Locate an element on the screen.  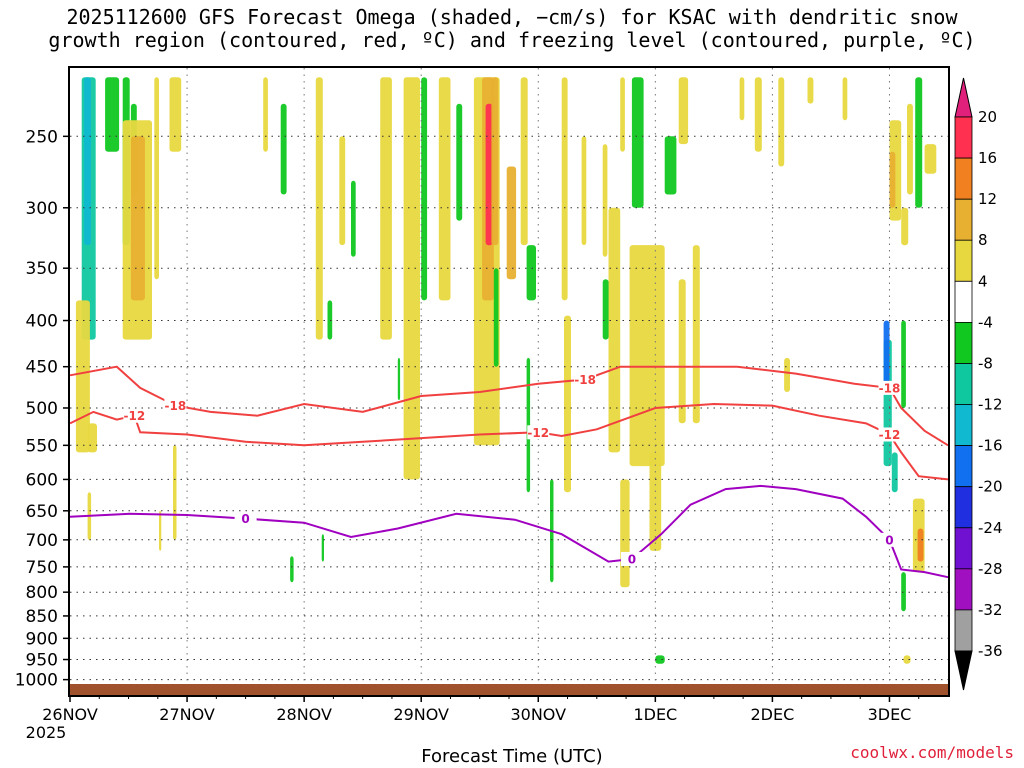
x-tick-label: 27NOV is located at coordinates (187, 714).